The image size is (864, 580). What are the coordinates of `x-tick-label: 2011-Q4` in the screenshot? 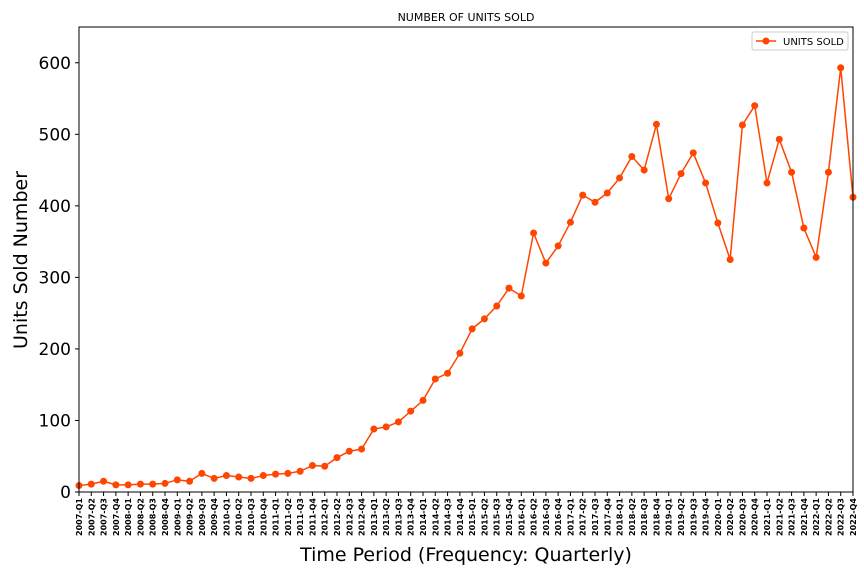 It's located at (312, 517).